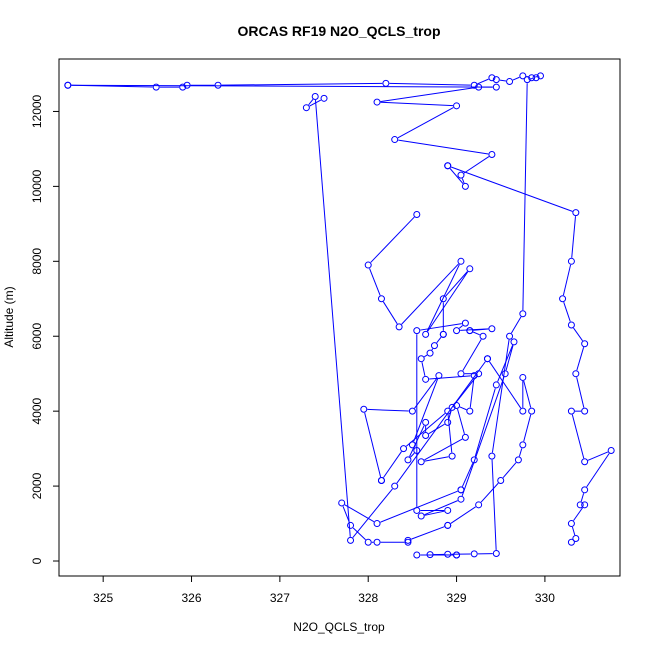 The width and height of the screenshot is (650, 650). What do you see at coordinates (192, 598) in the screenshot?
I see `x-tick-label: 326` at bounding box center [192, 598].